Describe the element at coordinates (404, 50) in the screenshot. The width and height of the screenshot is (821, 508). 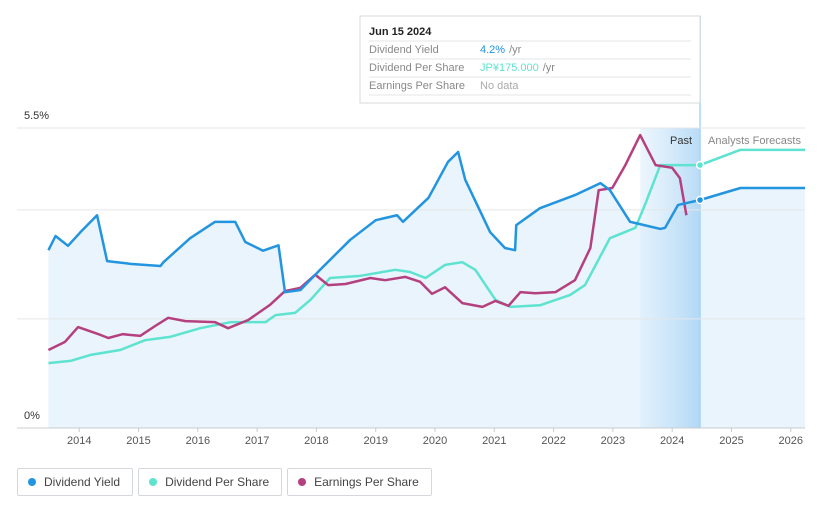
I see `tooltip-label: Dividend Yield` at that location.